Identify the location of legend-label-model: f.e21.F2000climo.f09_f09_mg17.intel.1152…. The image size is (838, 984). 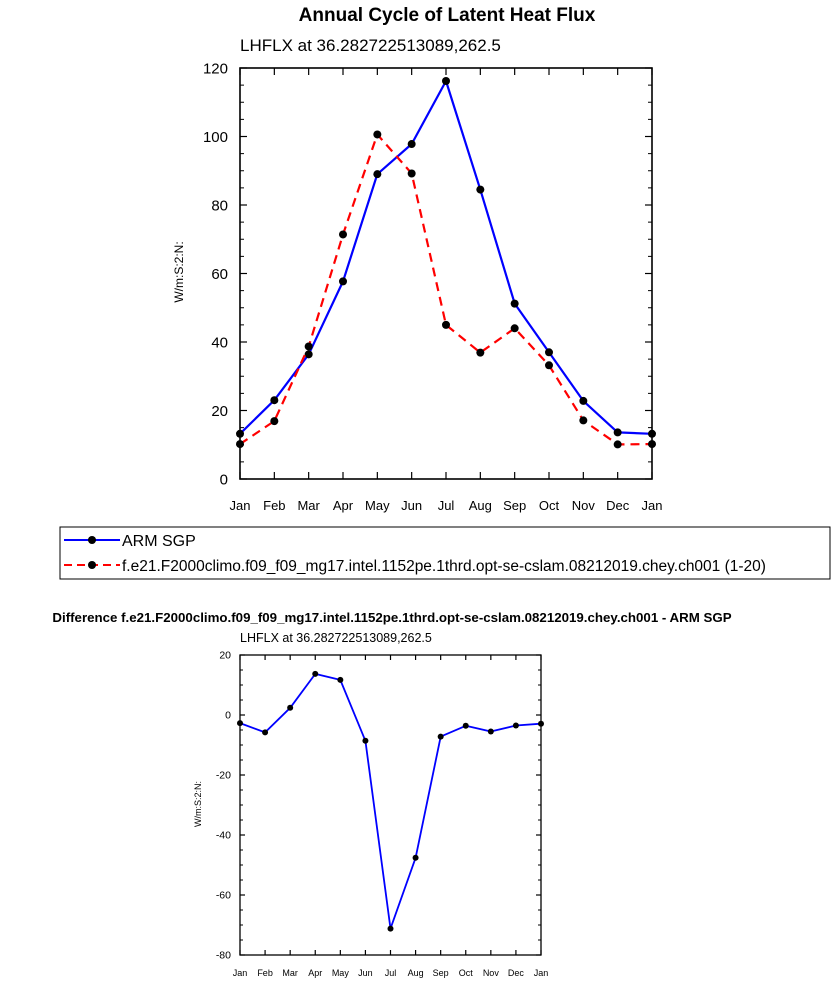
(444, 566).